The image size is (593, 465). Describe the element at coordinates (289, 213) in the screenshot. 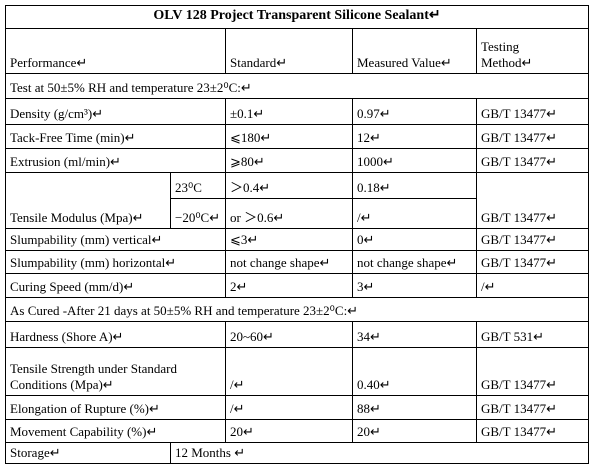

I see `table-cell: or ＞0.6↵` at that location.